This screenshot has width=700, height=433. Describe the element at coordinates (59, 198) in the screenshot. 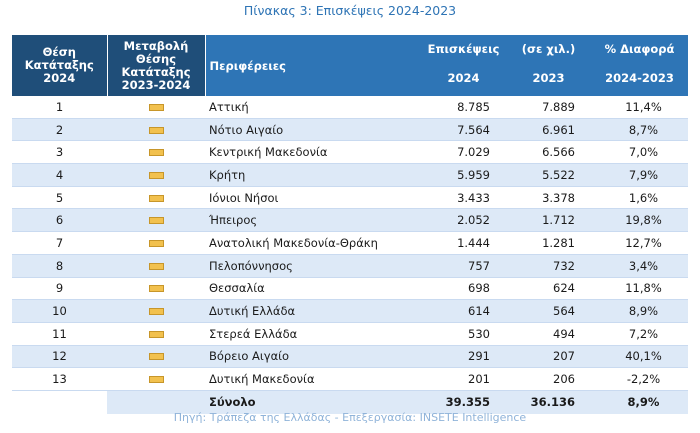

I see `rank-cell: 5` at that location.